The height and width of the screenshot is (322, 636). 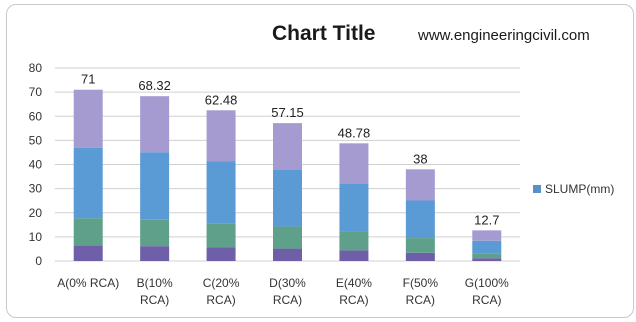 What do you see at coordinates (155, 283) in the screenshot?
I see `x-tick-label: B(10%` at bounding box center [155, 283].